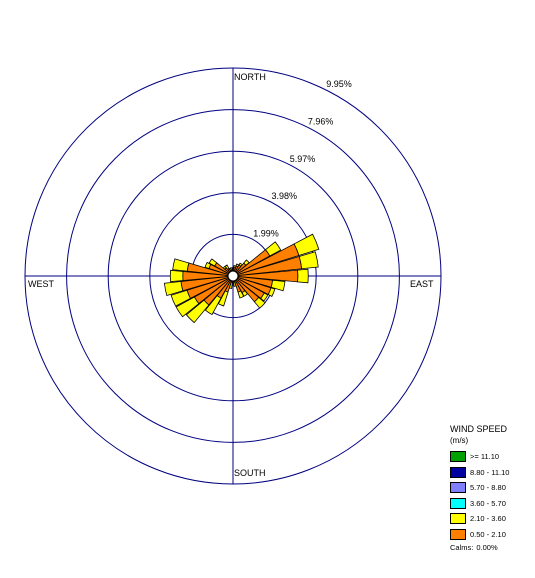 The width and height of the screenshot is (535, 578). I want to click on legend-calms: Calms: 0.00%, so click(491, 547).